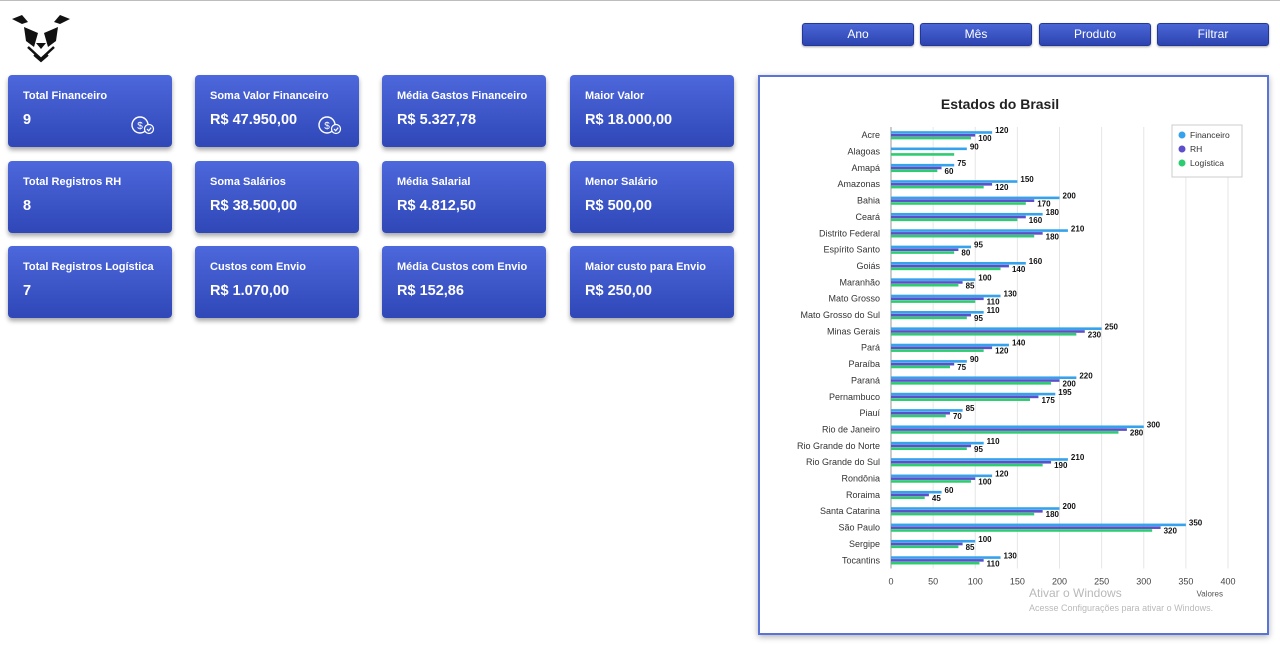  Describe the element at coordinates (1196, 149) in the screenshot. I see `legend-entry: RH` at that location.